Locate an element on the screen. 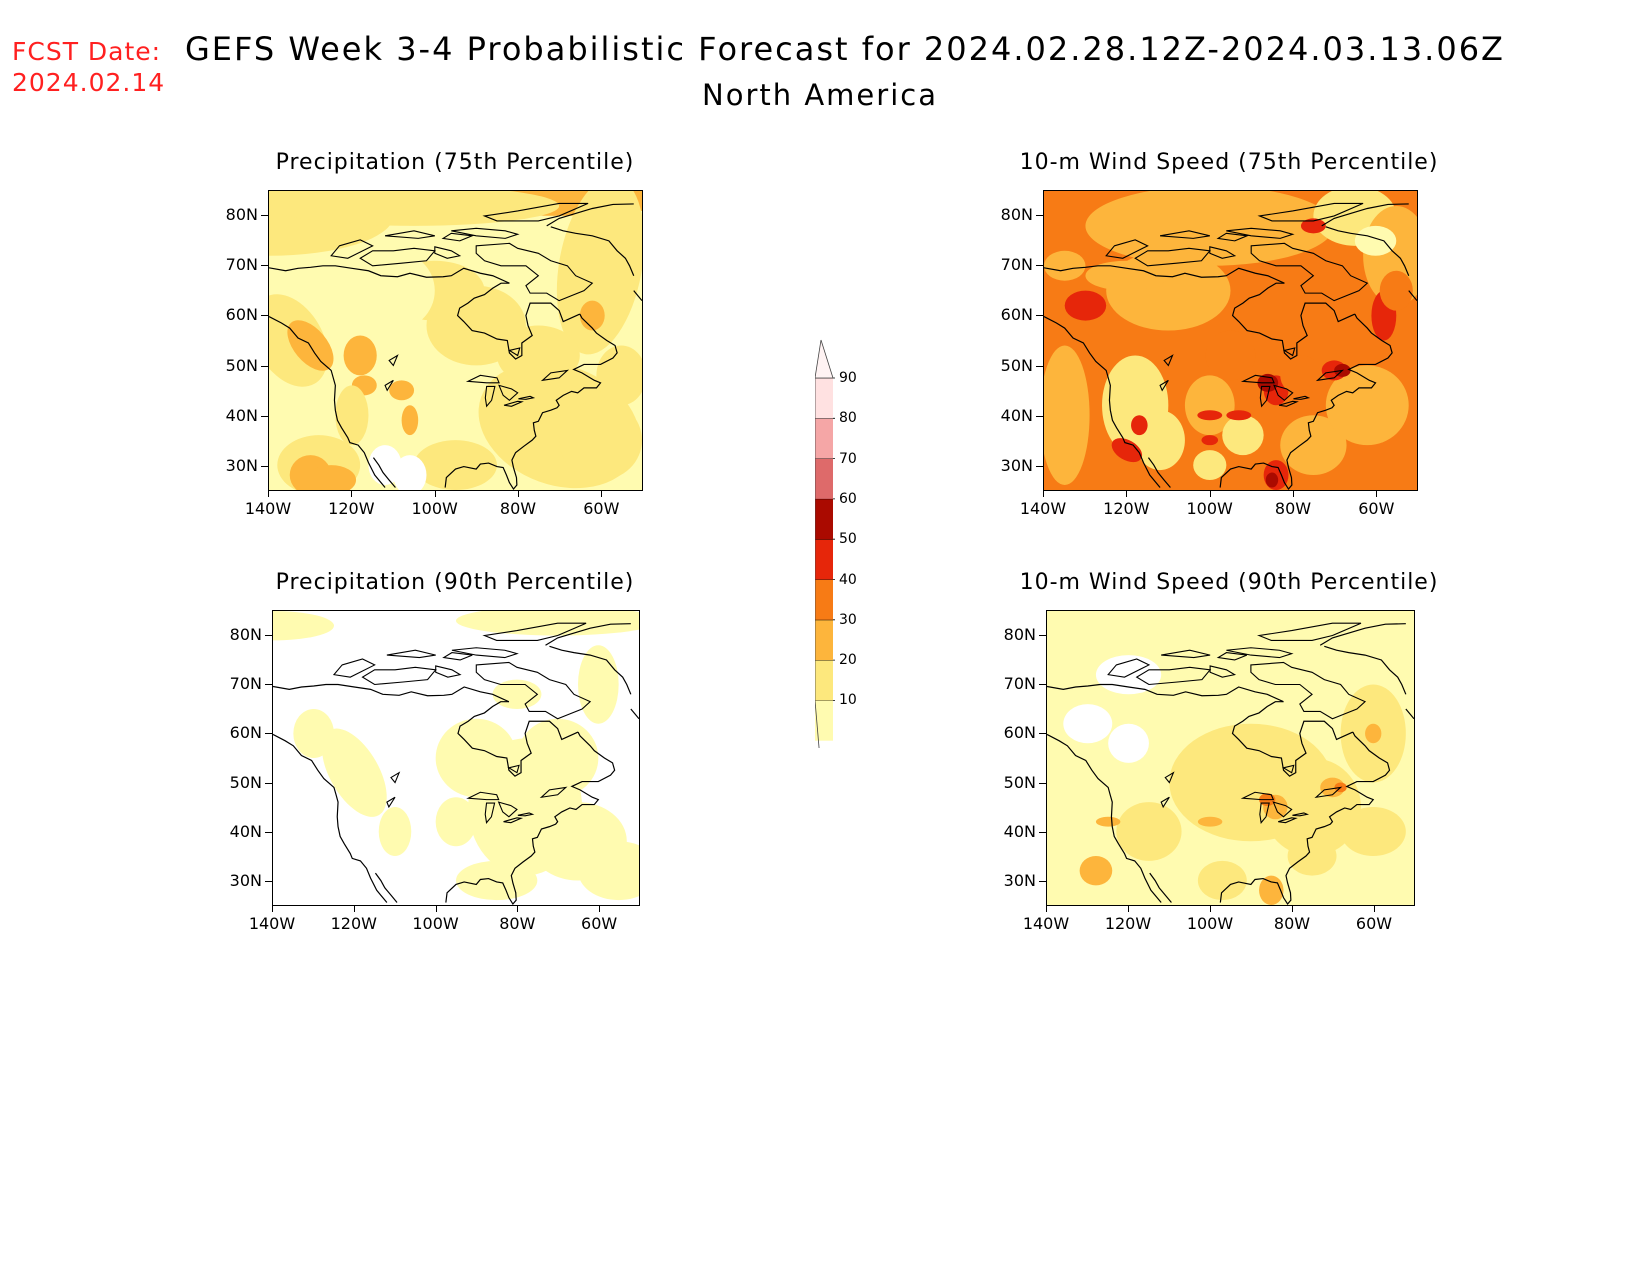 This screenshot has width=1650, height=1275. colorbar-label: 50 is located at coordinates (848, 539).